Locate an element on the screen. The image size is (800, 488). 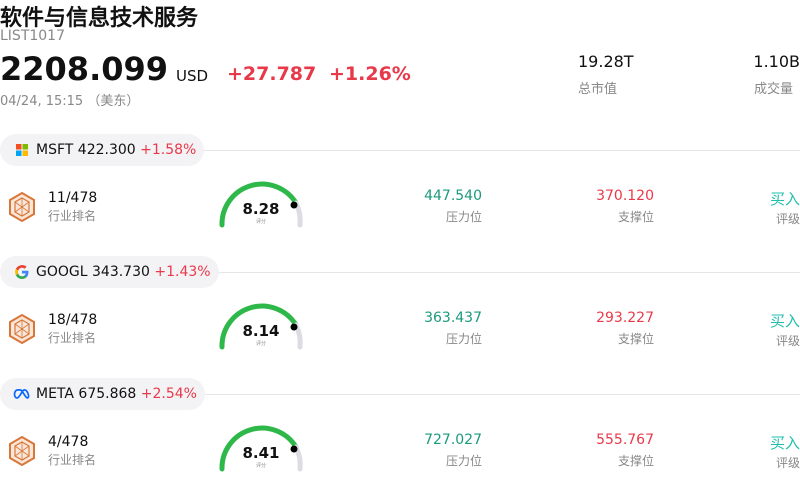
price: 2208.099 is located at coordinates (84, 69).